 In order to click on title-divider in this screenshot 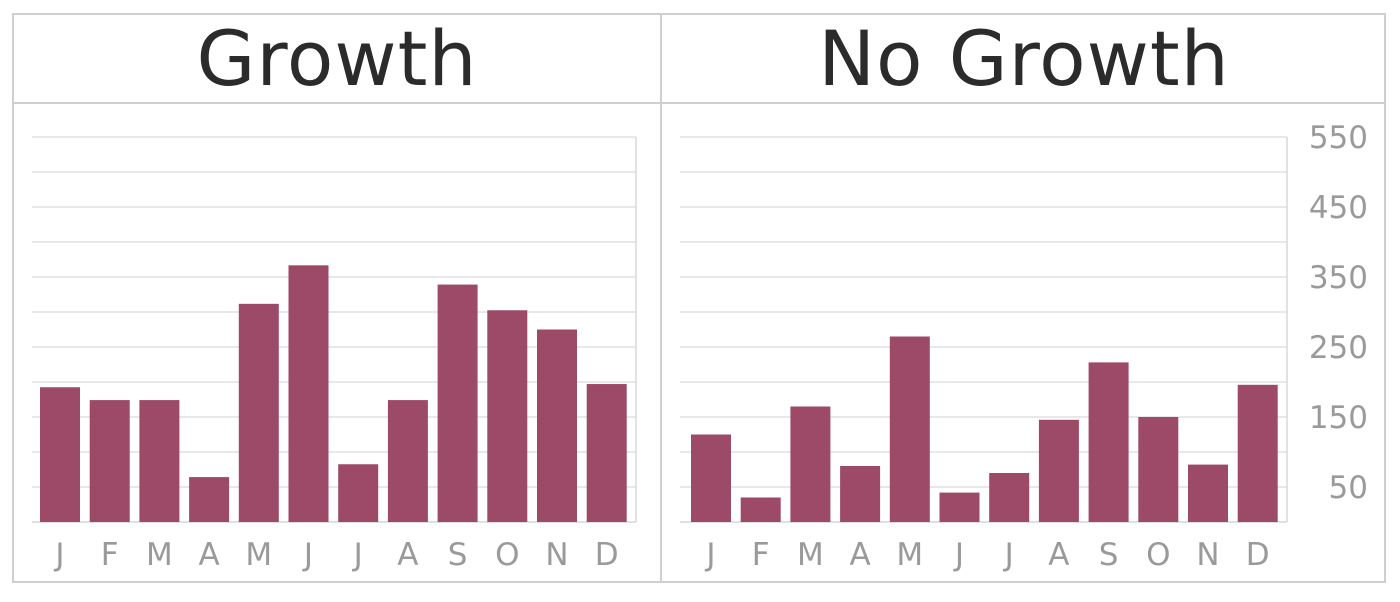, I will do `click(699, 103)`.